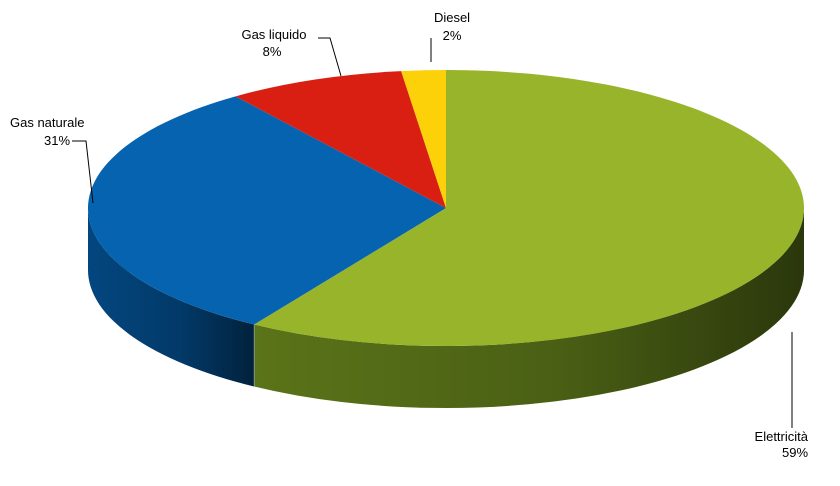 This screenshot has width=840, height=486. Describe the element at coordinates (272, 51) in the screenshot. I see `slice-label-gas-liquido-value: 8%` at that location.